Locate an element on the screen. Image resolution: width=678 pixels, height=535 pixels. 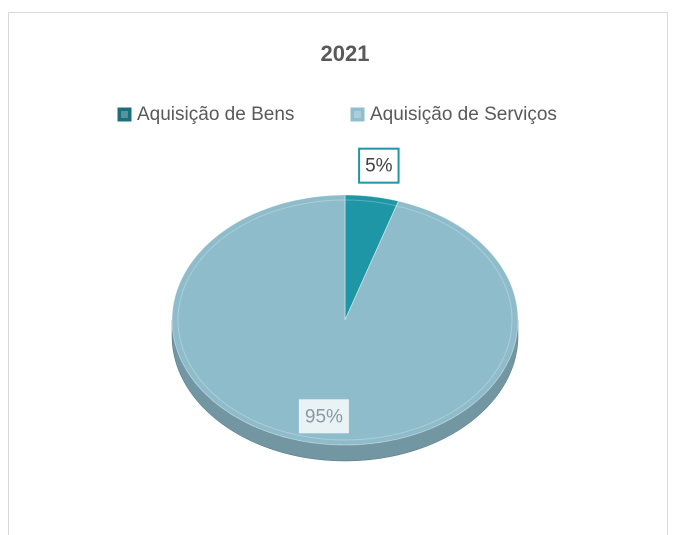
data-label: 95% is located at coordinates (323, 416).